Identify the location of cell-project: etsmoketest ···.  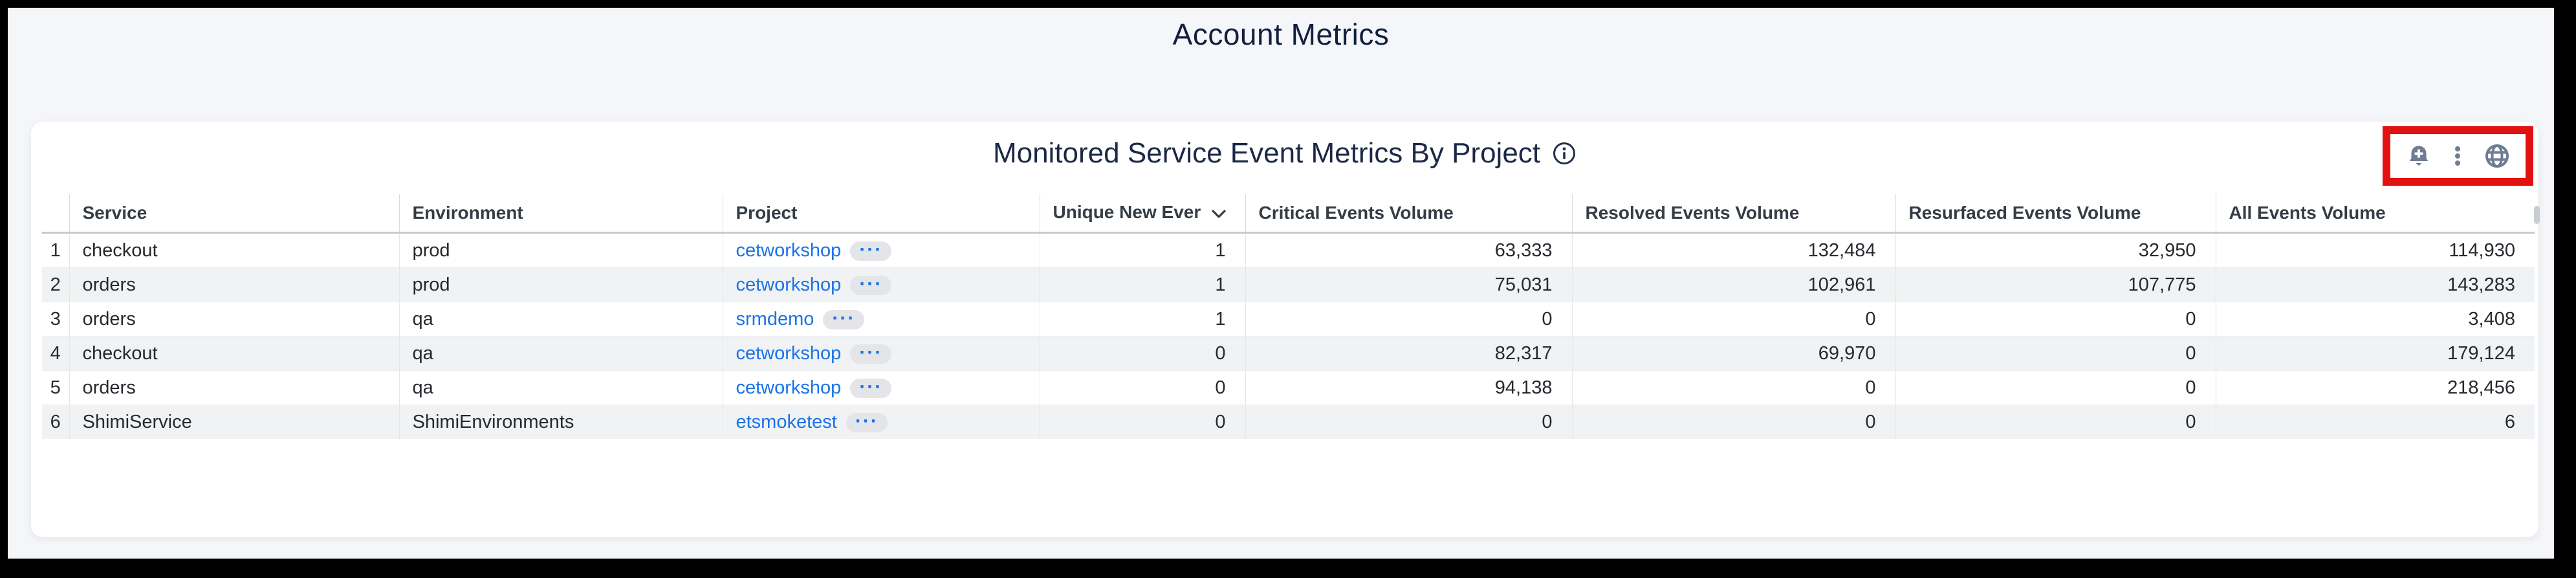
(881, 422).